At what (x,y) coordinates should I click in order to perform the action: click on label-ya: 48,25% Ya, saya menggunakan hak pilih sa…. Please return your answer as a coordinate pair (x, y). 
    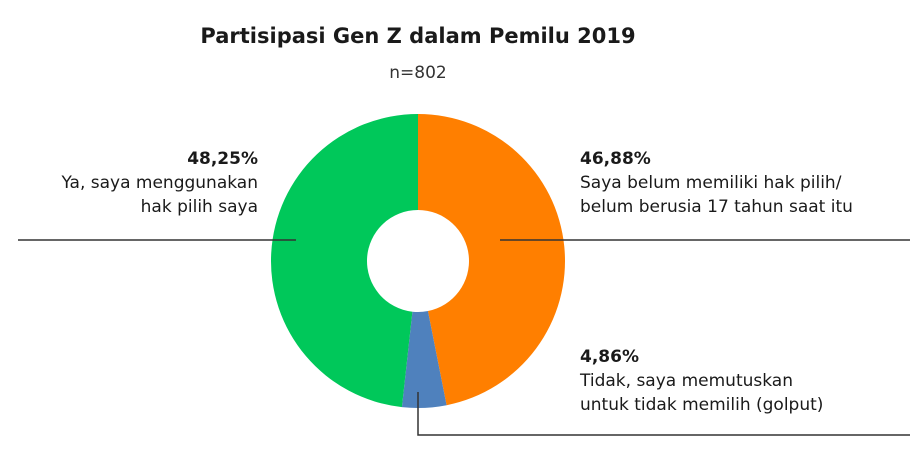
    Looking at the image, I should click on (159, 183).